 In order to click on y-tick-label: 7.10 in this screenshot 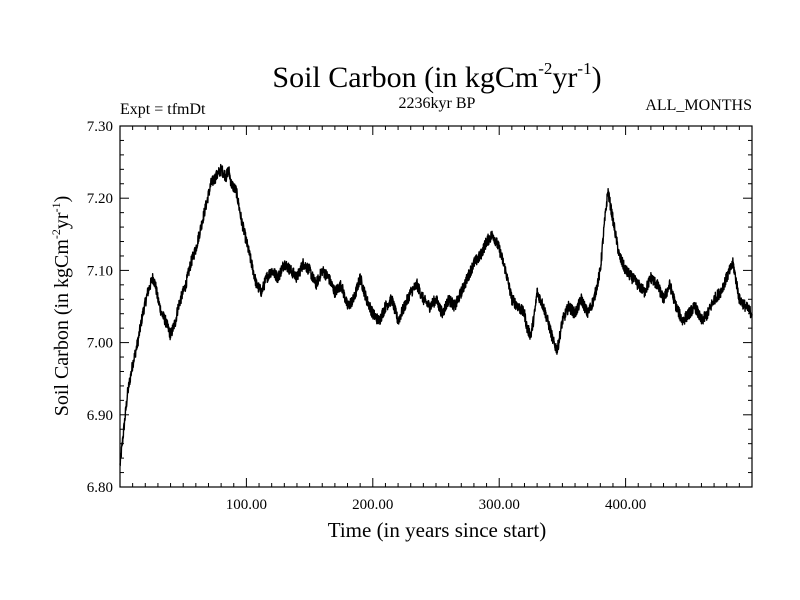, I will do `click(100, 271)`.